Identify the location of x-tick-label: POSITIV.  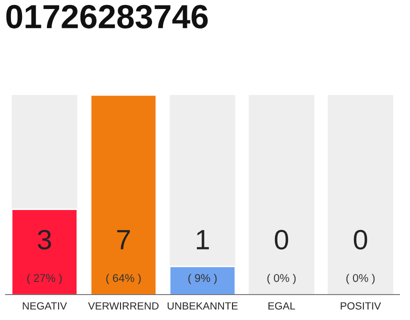
(361, 306).